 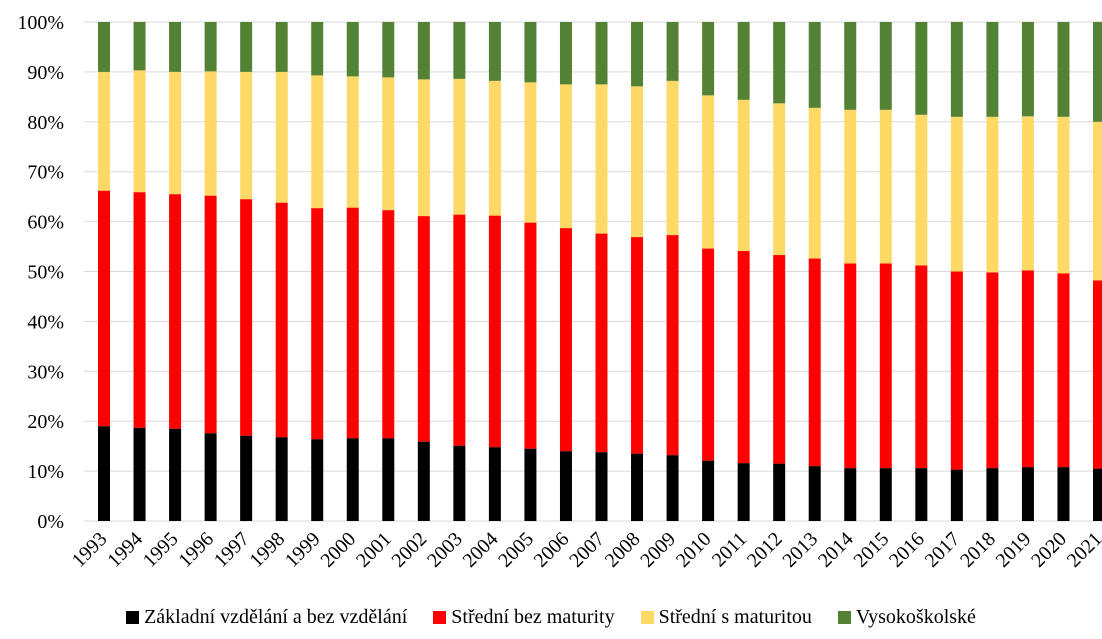 What do you see at coordinates (45, 173) in the screenshot?
I see `y-tick-label: 70%` at bounding box center [45, 173].